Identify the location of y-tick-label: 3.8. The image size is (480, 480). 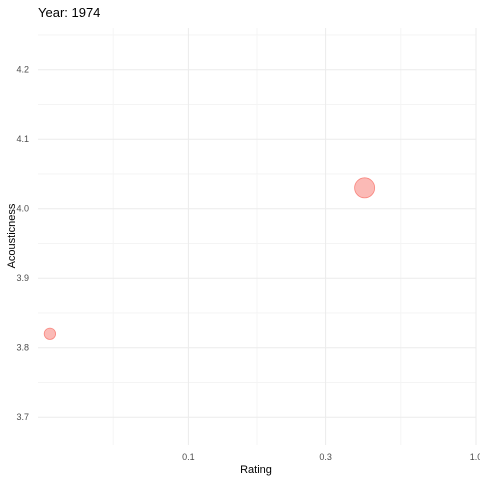
(22, 348).